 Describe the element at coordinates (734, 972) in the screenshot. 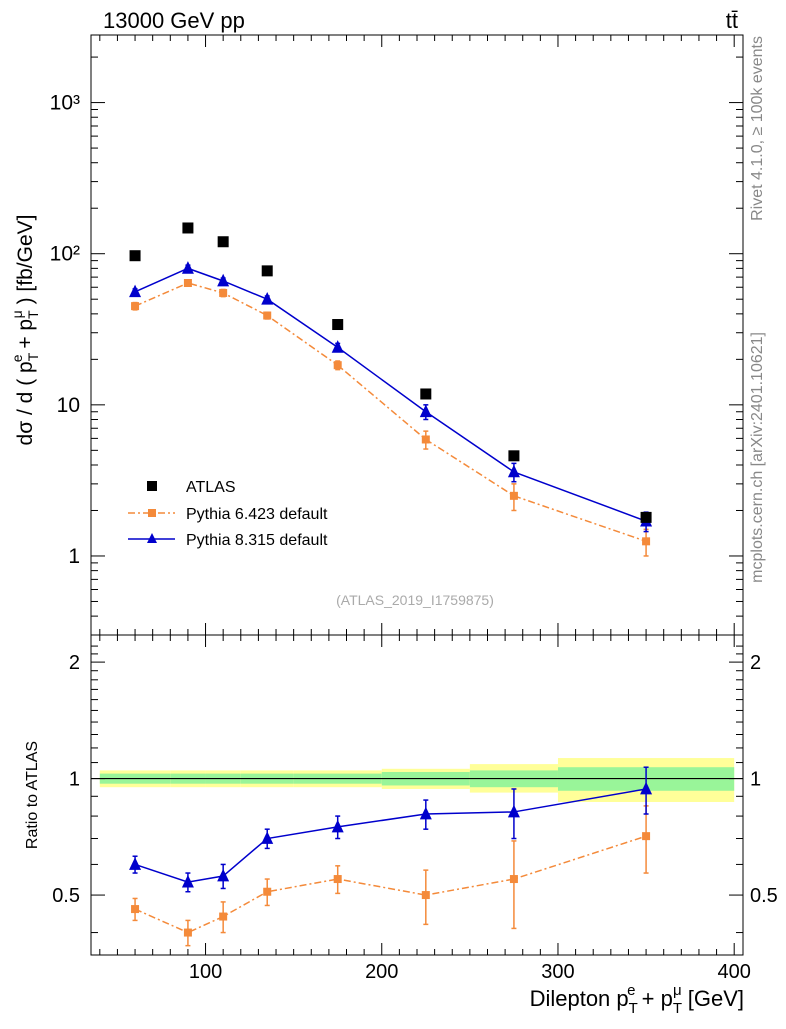

I see `x-tick-label: 400` at that location.